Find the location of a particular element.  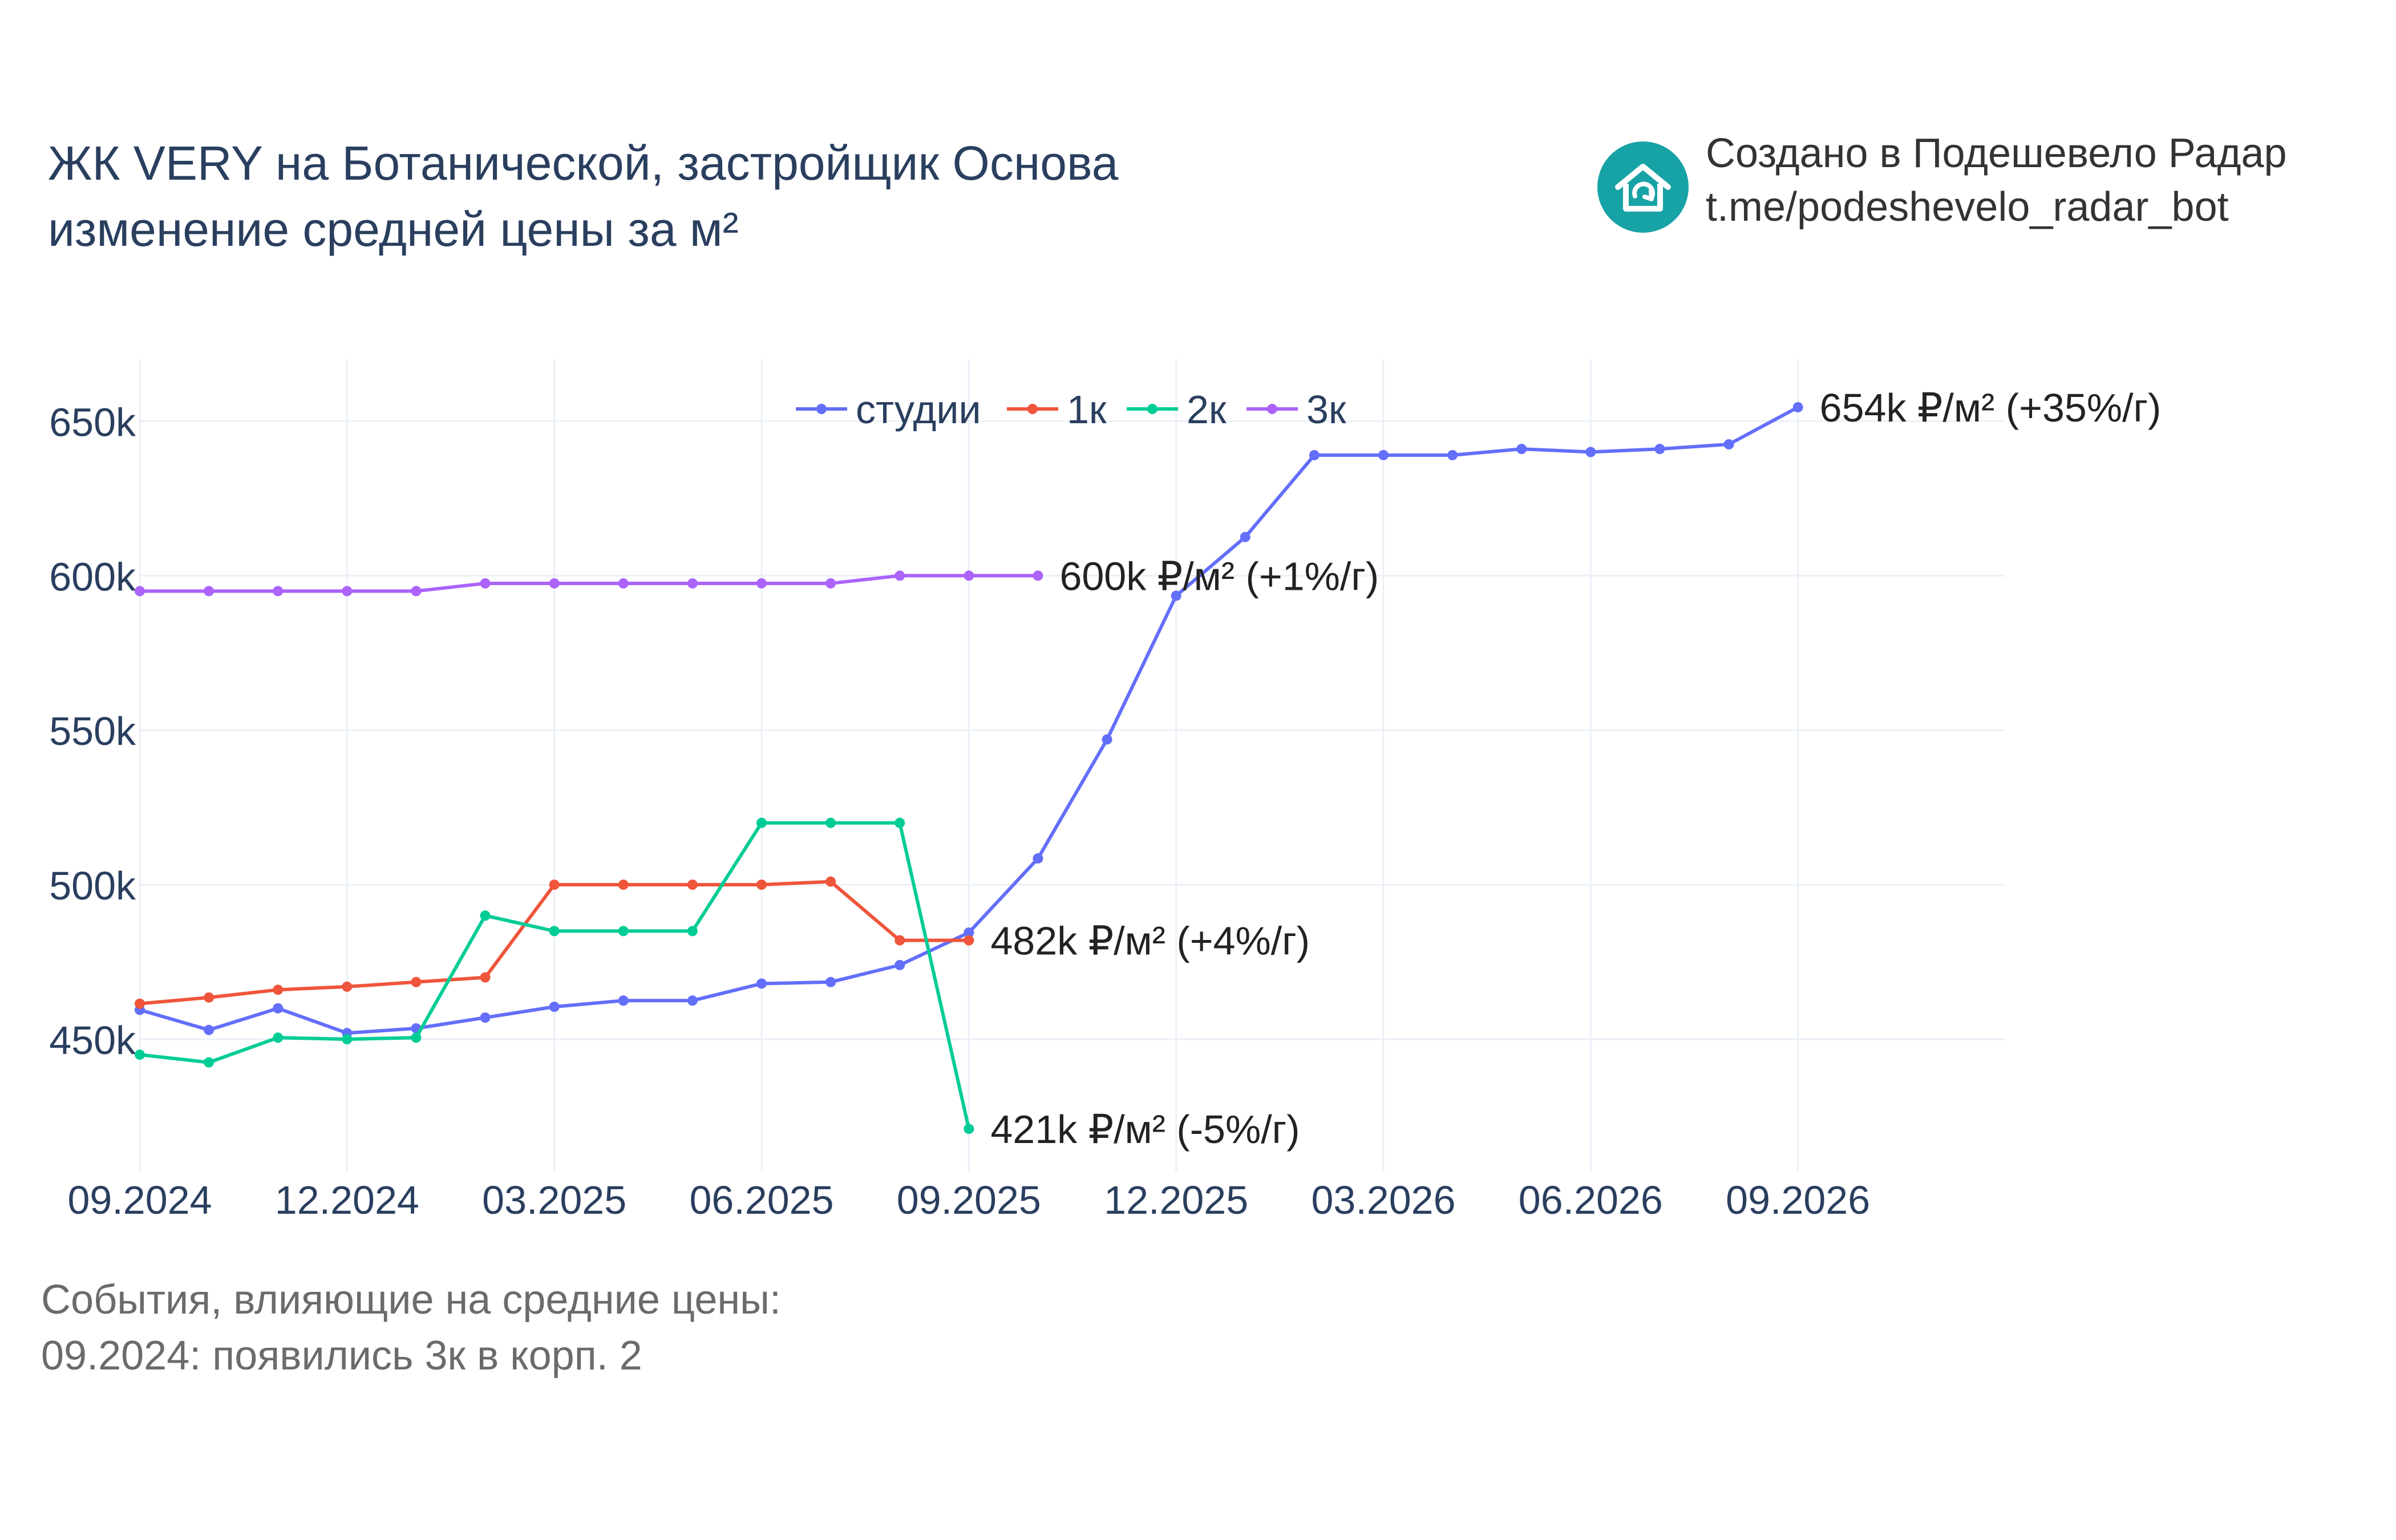

legend-label-3k: 3к is located at coordinates (1326, 410).